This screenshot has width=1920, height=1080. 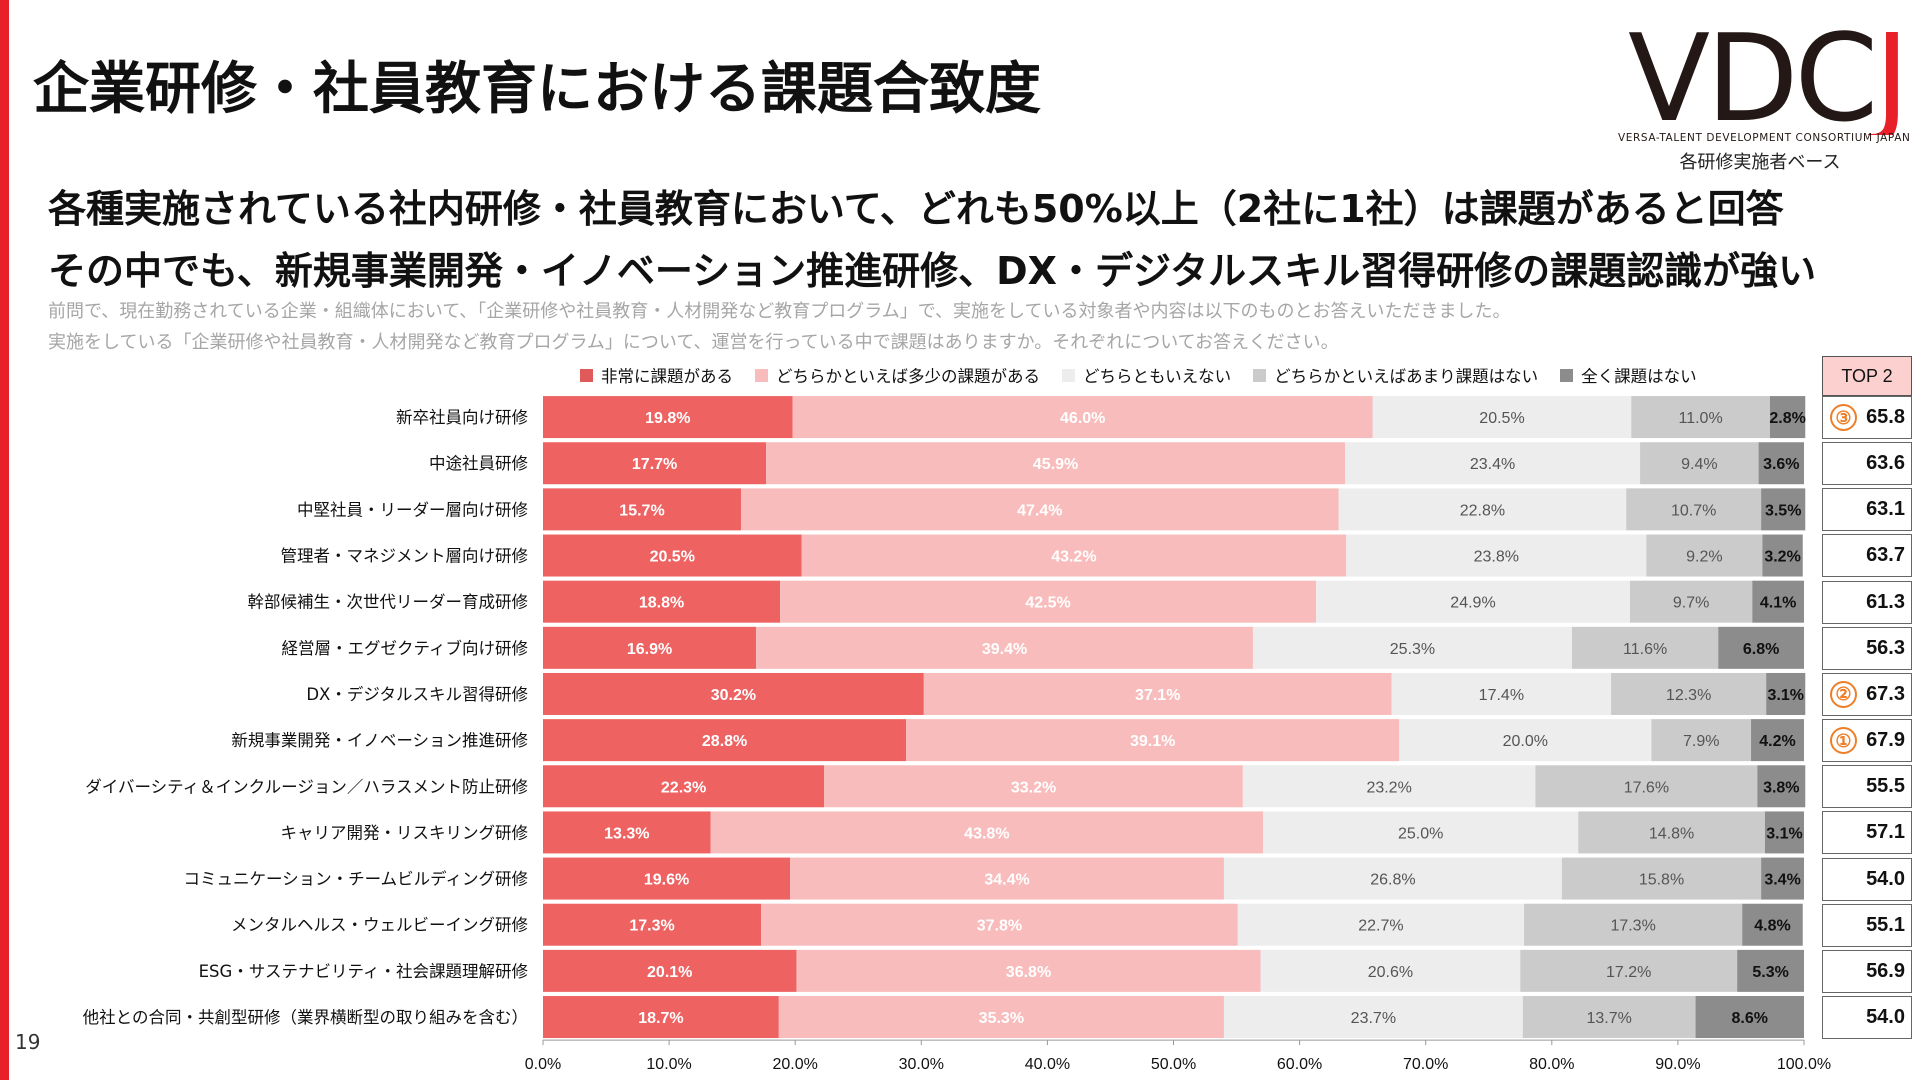 I want to click on data-label: 47.4%, so click(x=1039, y=510).